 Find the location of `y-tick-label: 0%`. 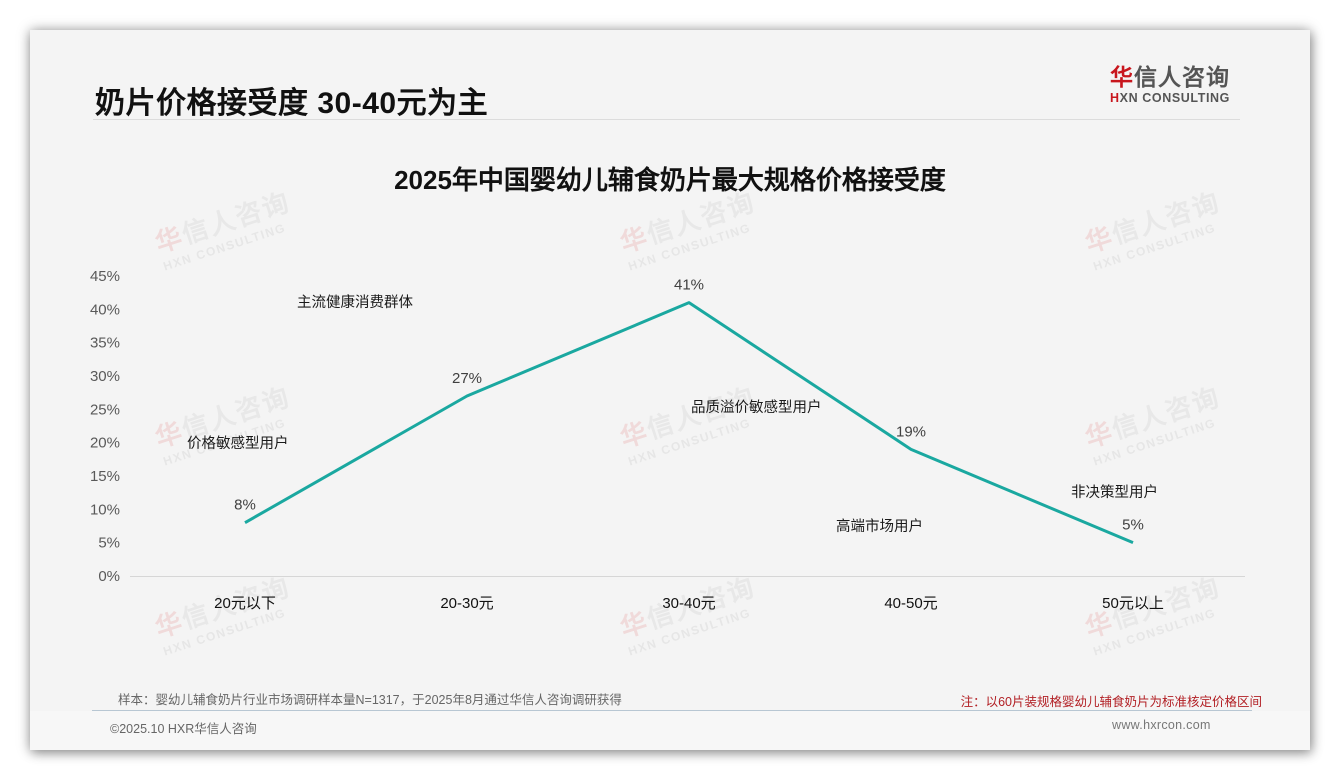

y-tick-label: 0% is located at coordinates (109, 576).